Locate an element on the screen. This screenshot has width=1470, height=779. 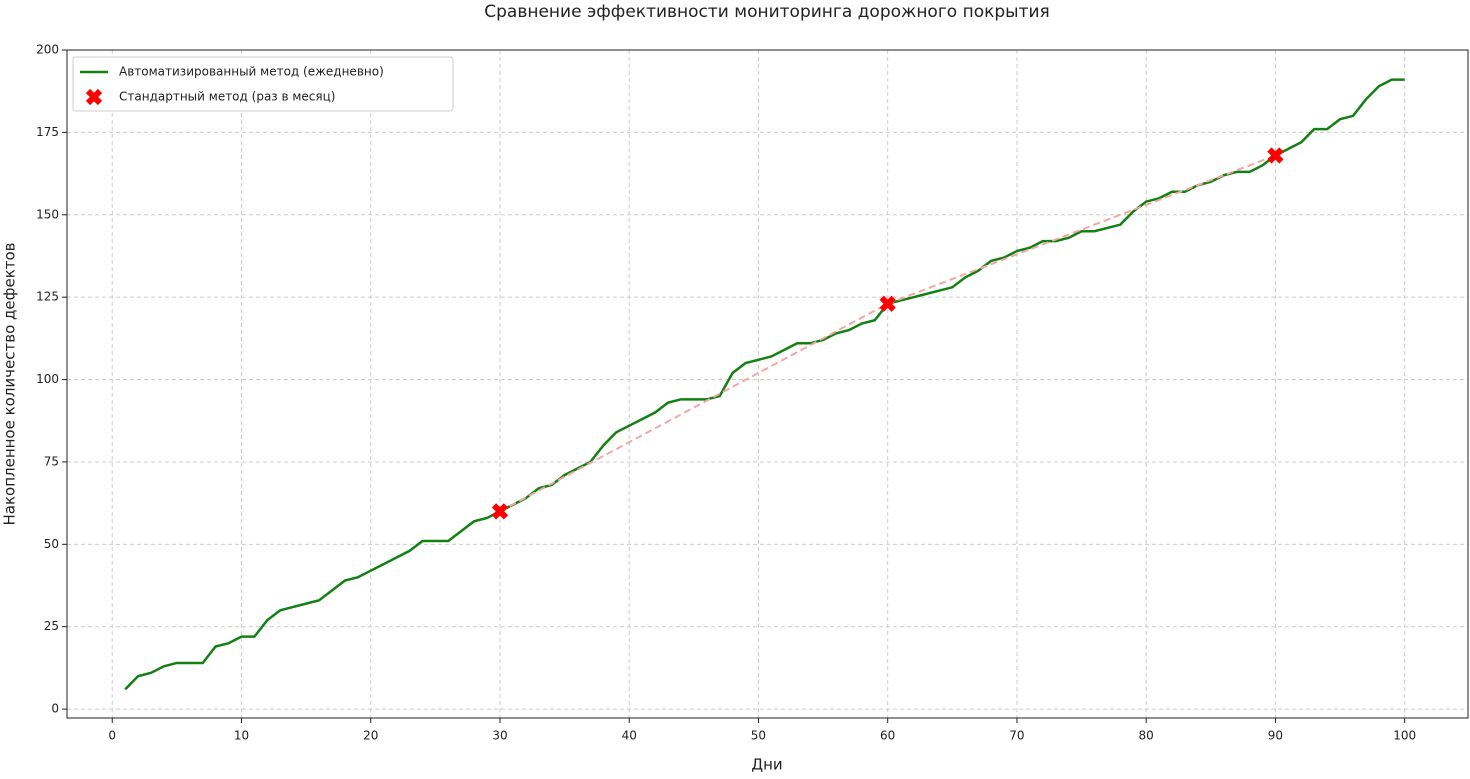
x-tick-label: 50 is located at coordinates (758, 736).